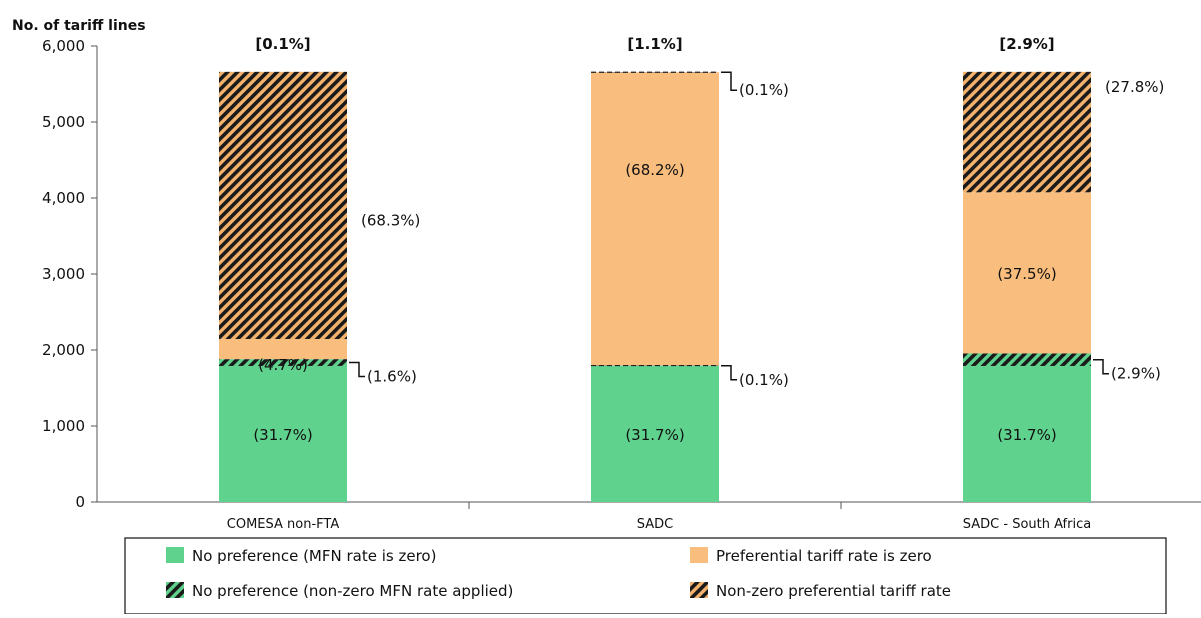 The image size is (1201, 618). I want to click on segment-value-label: (68.3%), so click(390, 220).